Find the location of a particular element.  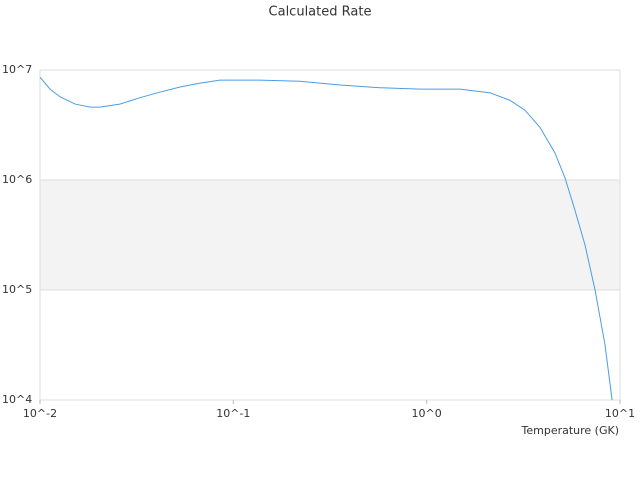

x-axis-label: Temperature (GK) is located at coordinates (570, 430).